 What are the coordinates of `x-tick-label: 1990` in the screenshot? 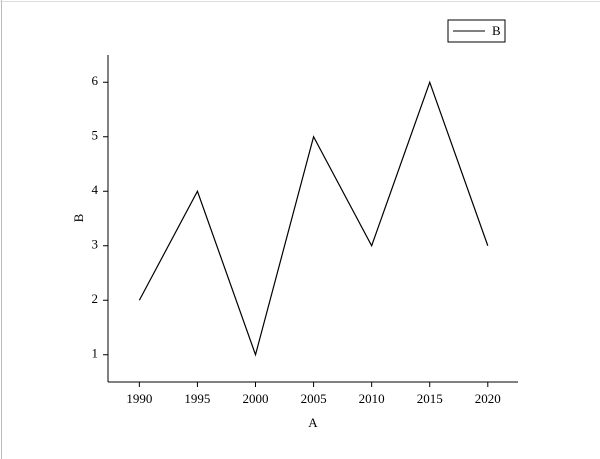 It's located at (139, 398).